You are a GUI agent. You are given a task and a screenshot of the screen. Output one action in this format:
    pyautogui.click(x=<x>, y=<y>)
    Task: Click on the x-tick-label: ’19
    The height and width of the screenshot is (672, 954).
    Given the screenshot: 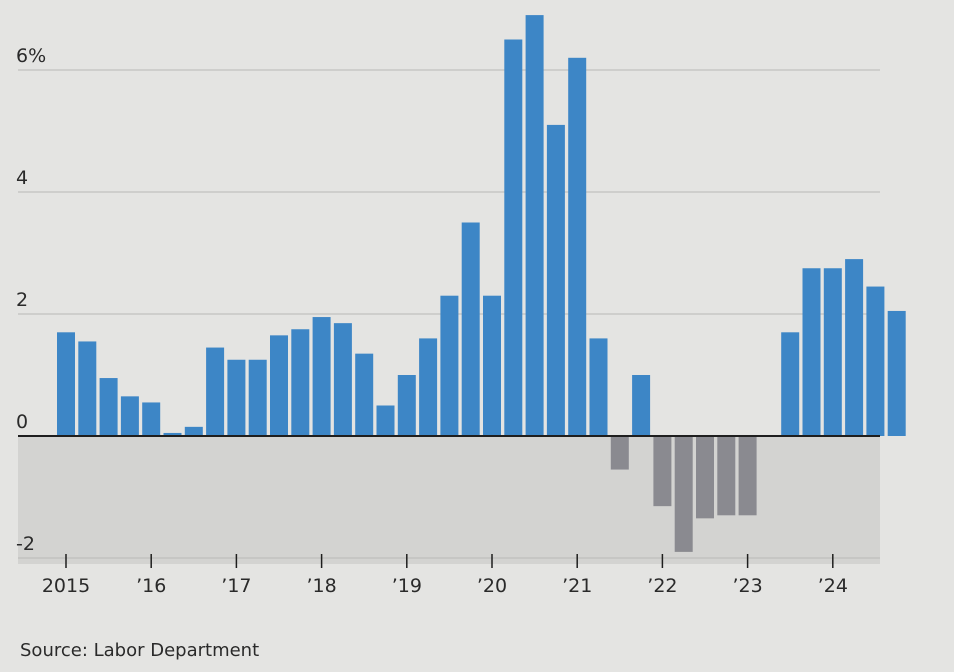 What is the action you would take?
    pyautogui.click(x=407, y=586)
    